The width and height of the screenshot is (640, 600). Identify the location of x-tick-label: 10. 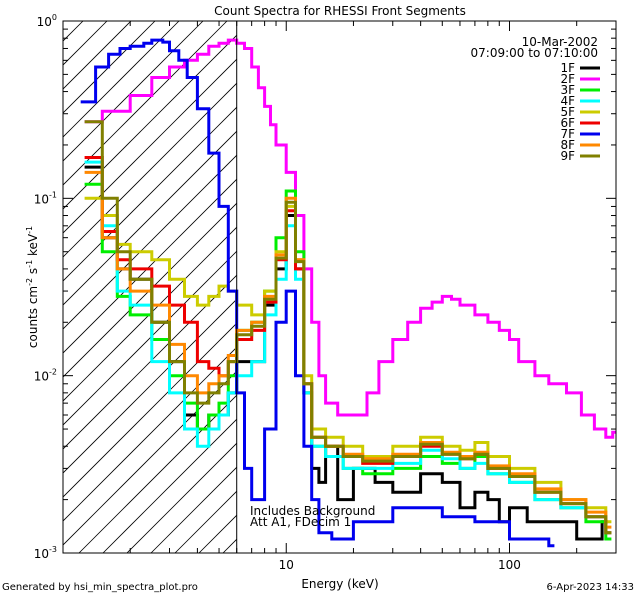
(286, 565).